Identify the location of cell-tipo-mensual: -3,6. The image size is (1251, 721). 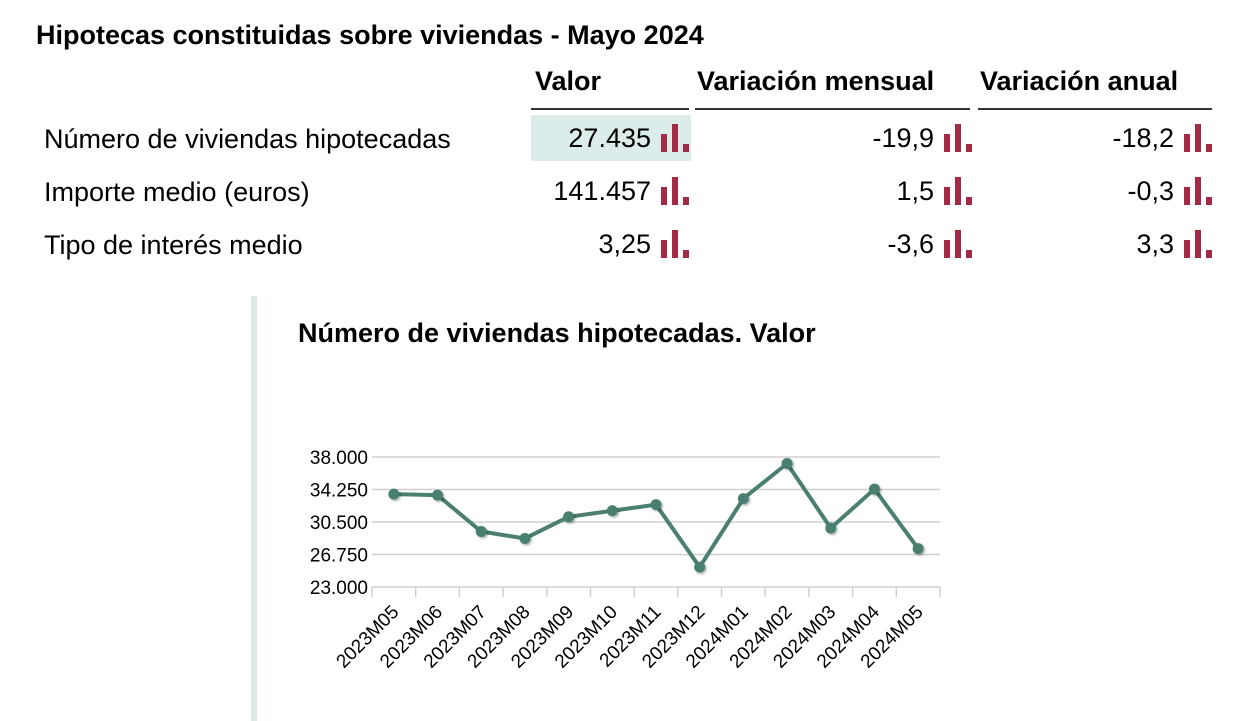
(837, 244).